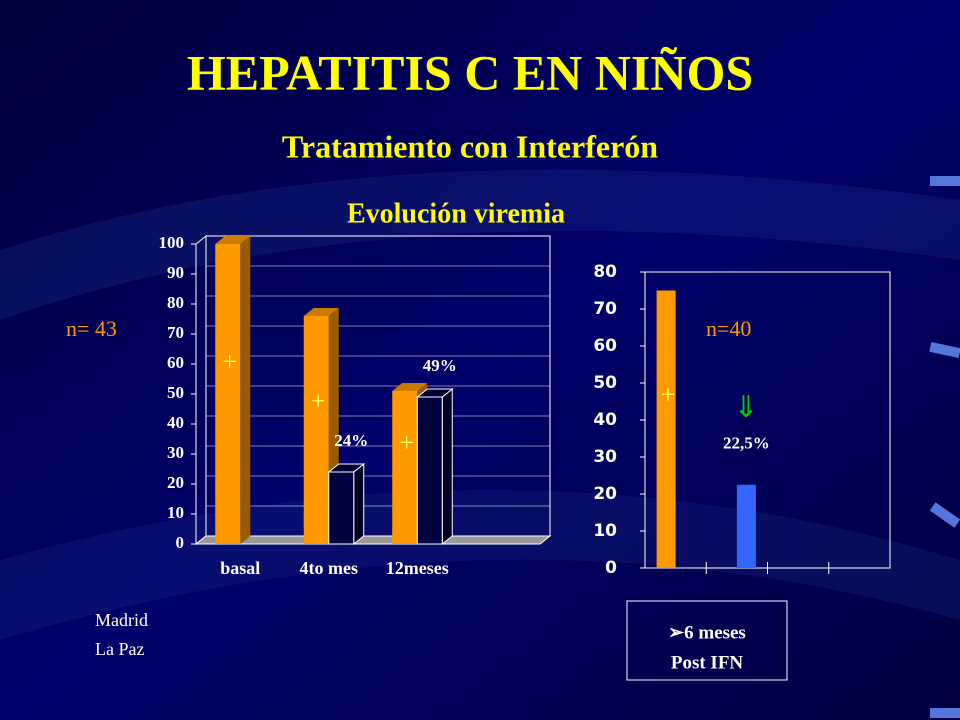 The height and width of the screenshot is (720, 960). I want to click on arrow: ⇓, so click(745, 407).